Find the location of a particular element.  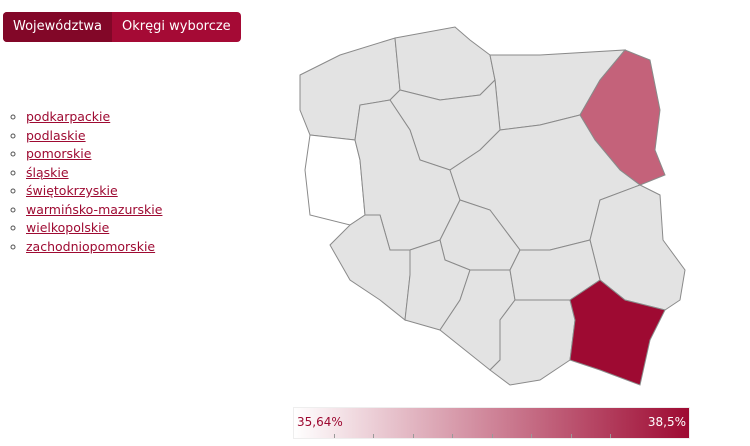

region-lubuskie is located at coordinates (335, 180).